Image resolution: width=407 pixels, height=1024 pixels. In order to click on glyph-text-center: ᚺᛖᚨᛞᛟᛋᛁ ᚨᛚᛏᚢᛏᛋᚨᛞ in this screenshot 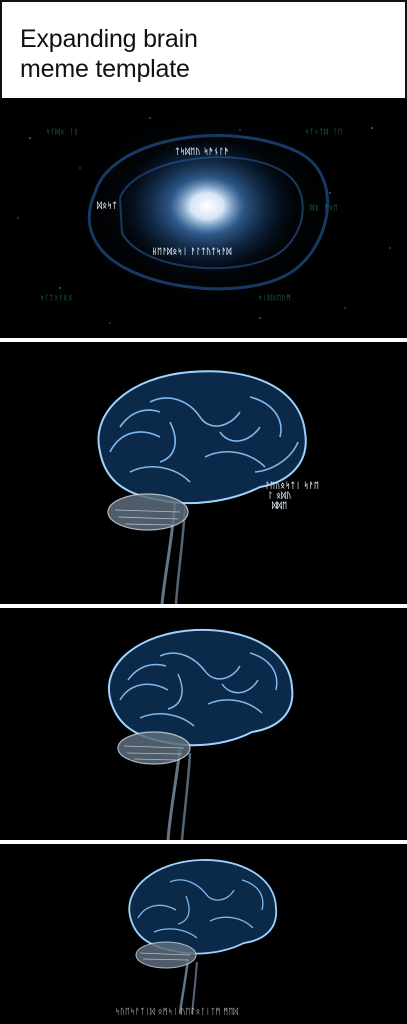, I will do `click(192, 251)`.